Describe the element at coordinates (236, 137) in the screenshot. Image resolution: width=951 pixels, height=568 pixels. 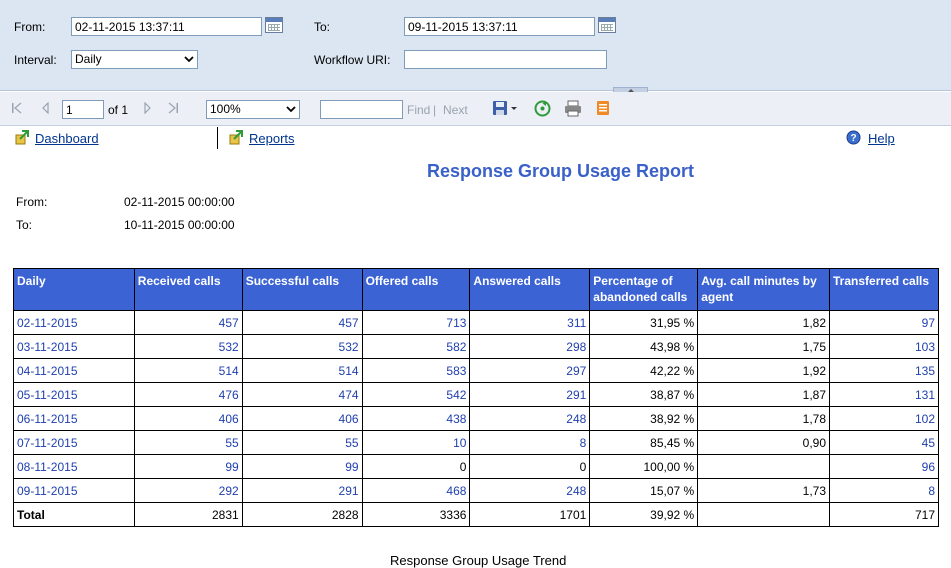
I see `reports-icon` at that location.